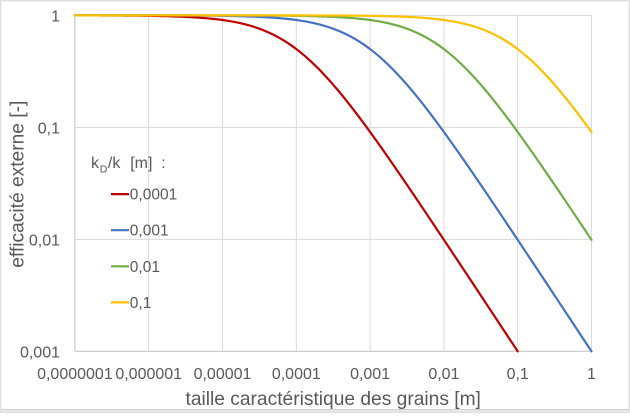  What do you see at coordinates (223, 374) in the screenshot?
I see `svg-text: 0,00001` at bounding box center [223, 374].